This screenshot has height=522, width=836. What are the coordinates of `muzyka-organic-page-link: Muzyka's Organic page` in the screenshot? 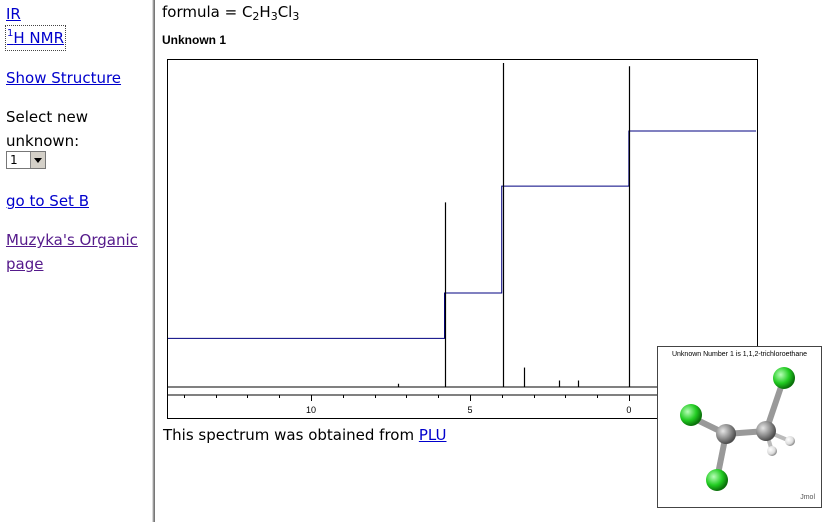 It's located at (72, 252).